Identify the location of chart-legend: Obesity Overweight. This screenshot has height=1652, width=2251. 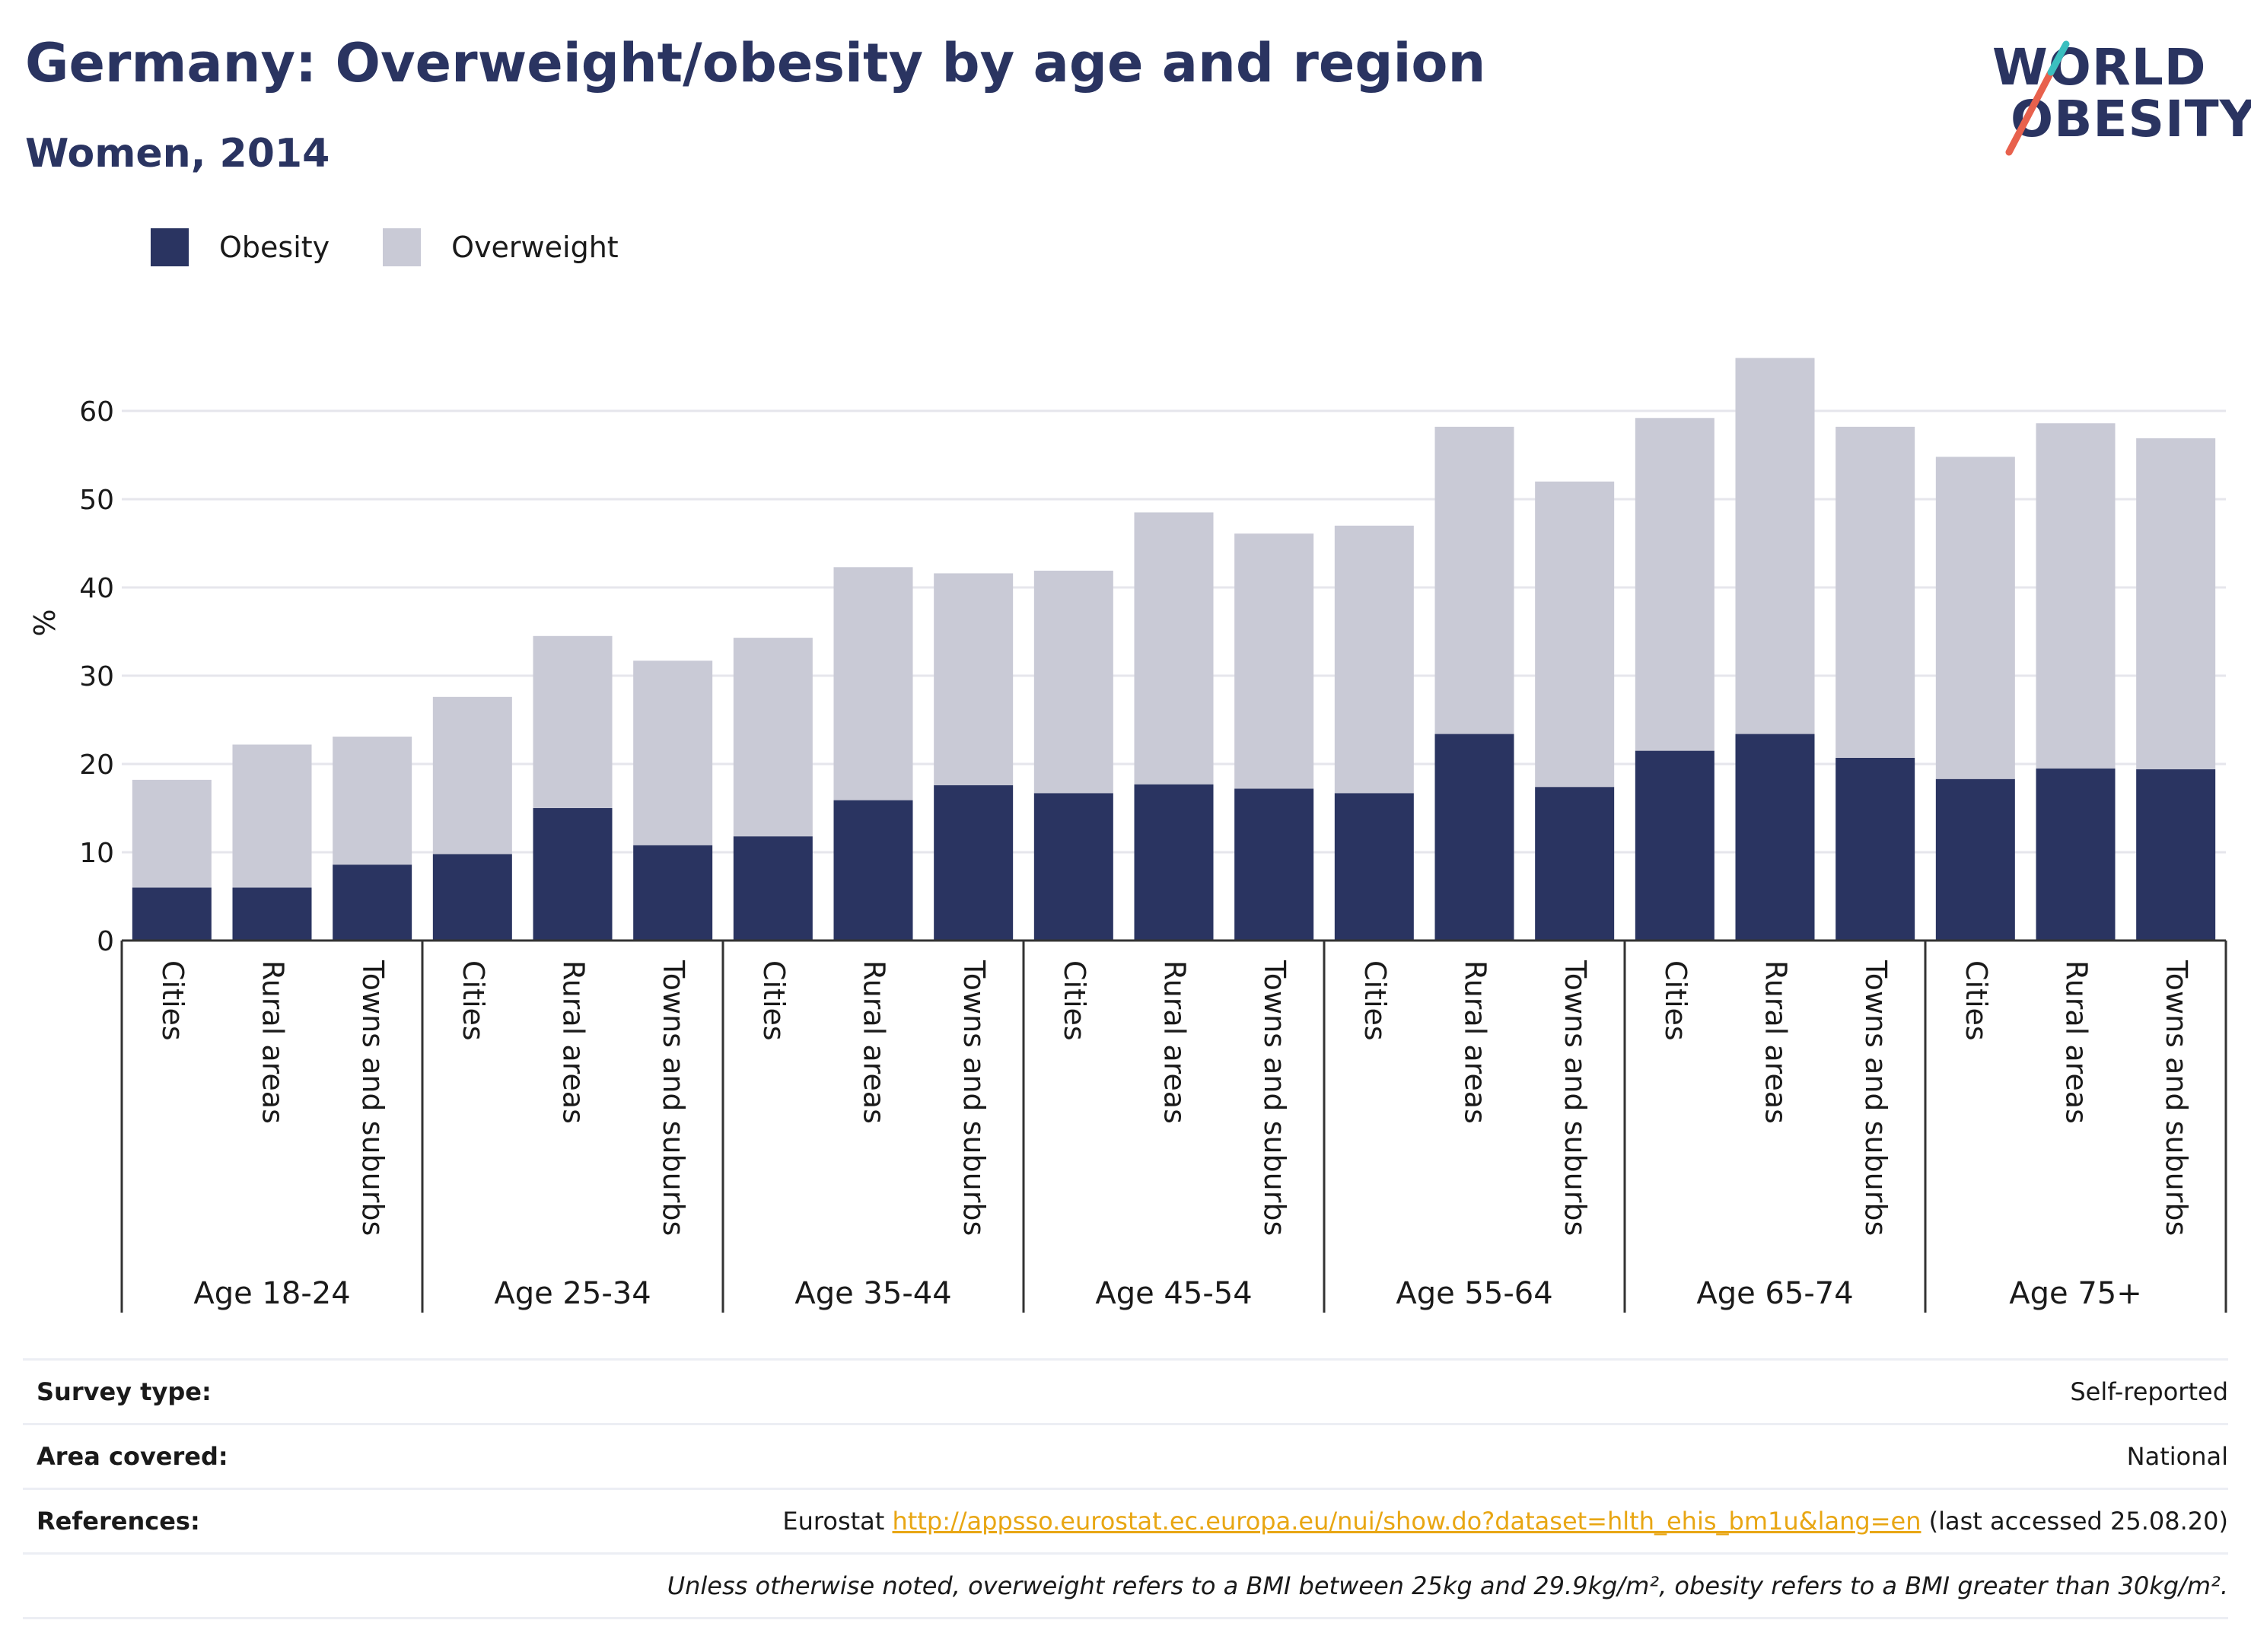
(411, 247).